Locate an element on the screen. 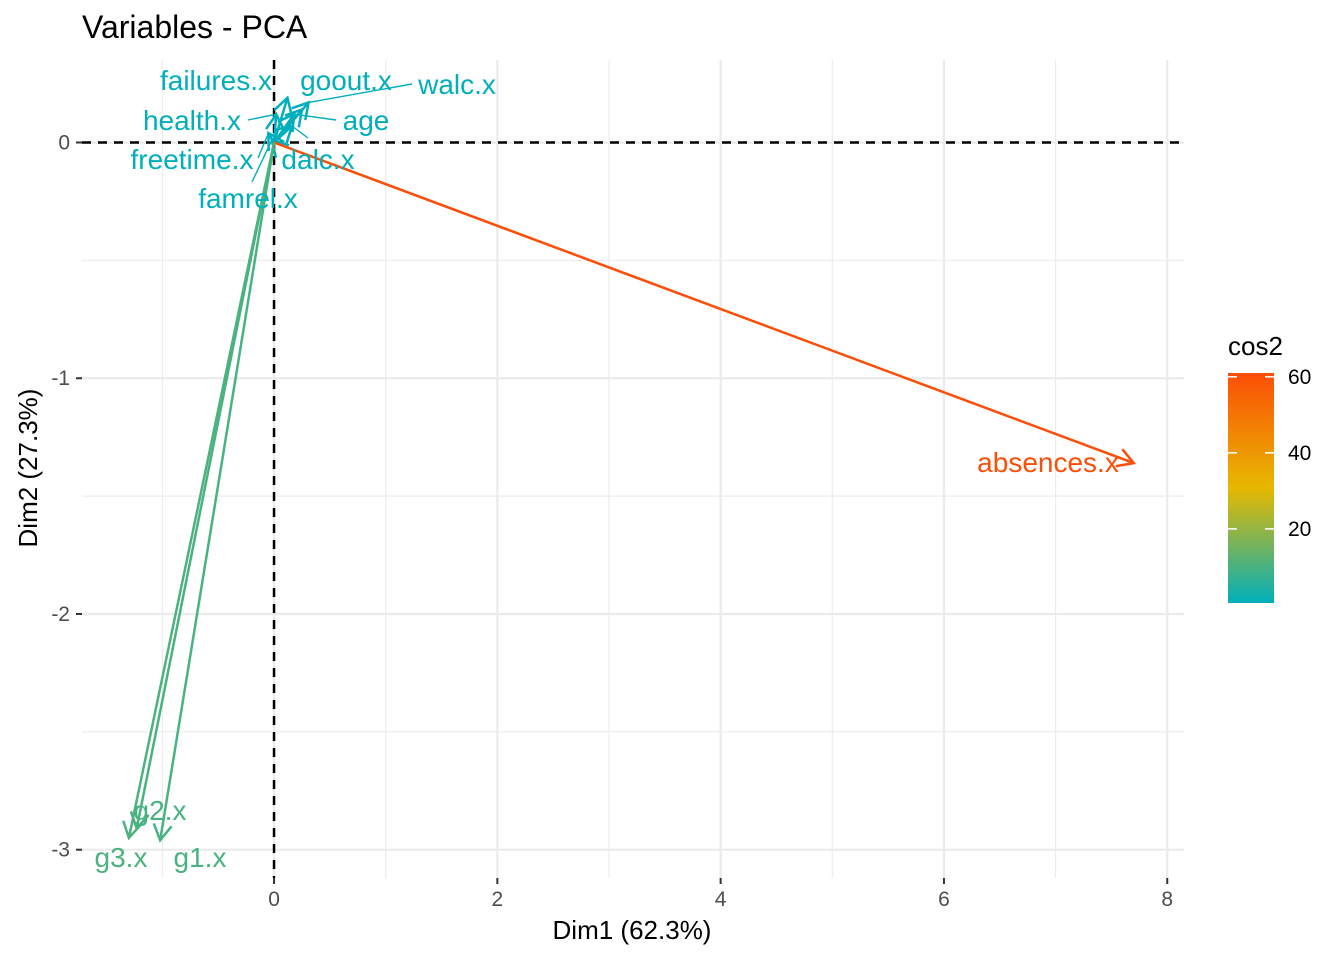 Image resolution: width=1344 pixels, height=960 pixels. y-tick-label: -2 is located at coordinates (60, 614).